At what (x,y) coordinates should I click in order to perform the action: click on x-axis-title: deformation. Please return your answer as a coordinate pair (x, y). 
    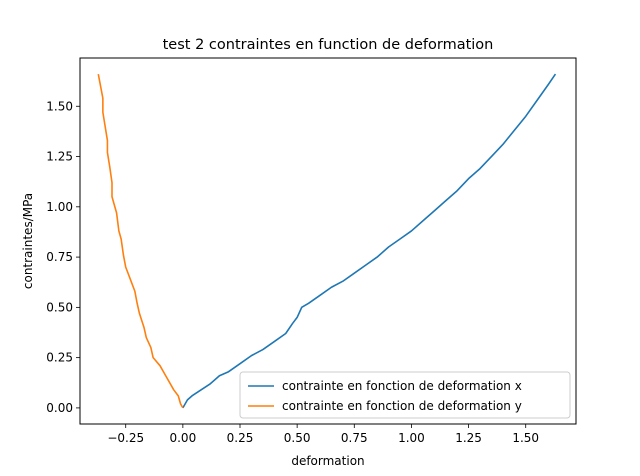
    Looking at the image, I should click on (327, 461).